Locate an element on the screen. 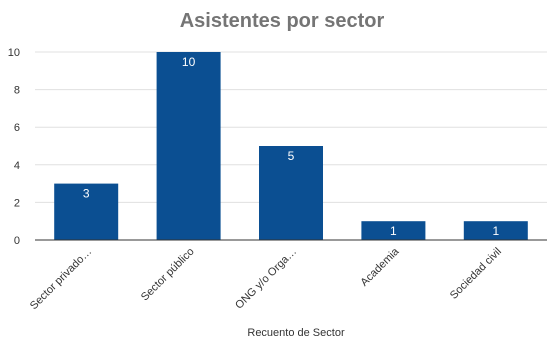 The height and width of the screenshot is (340, 548). data-label: 3 is located at coordinates (86, 194).